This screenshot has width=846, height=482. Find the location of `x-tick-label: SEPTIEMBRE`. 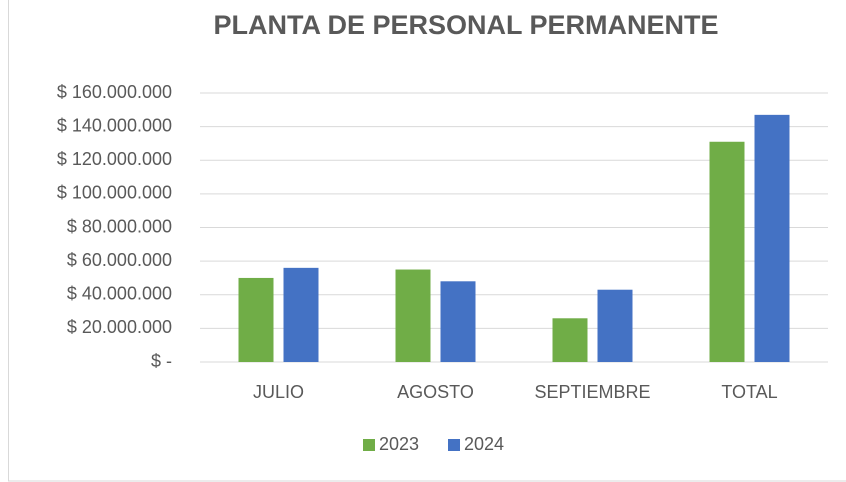

x-tick-label: SEPTIEMBRE is located at coordinates (592, 392).